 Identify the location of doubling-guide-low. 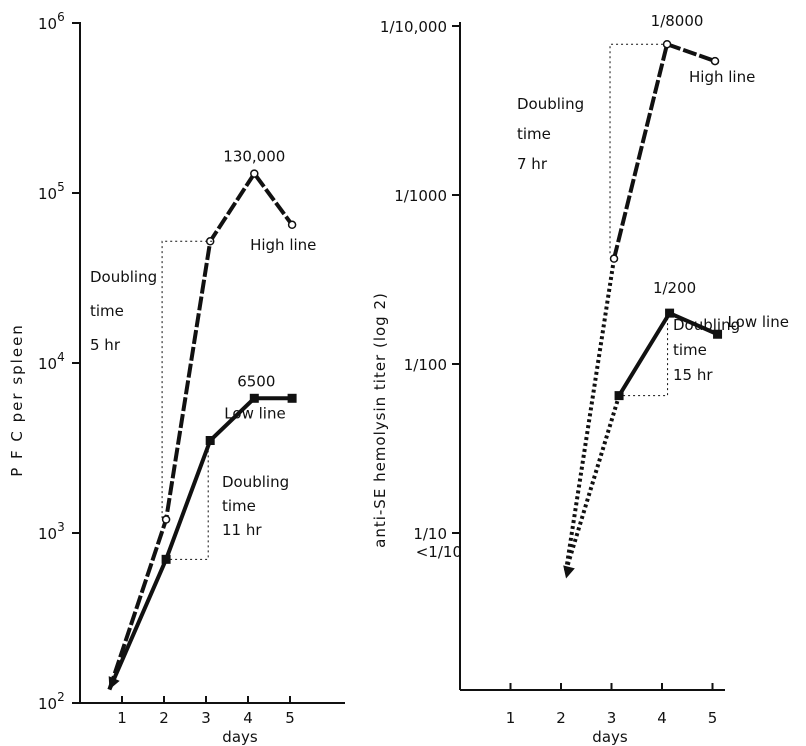
(646, 357).